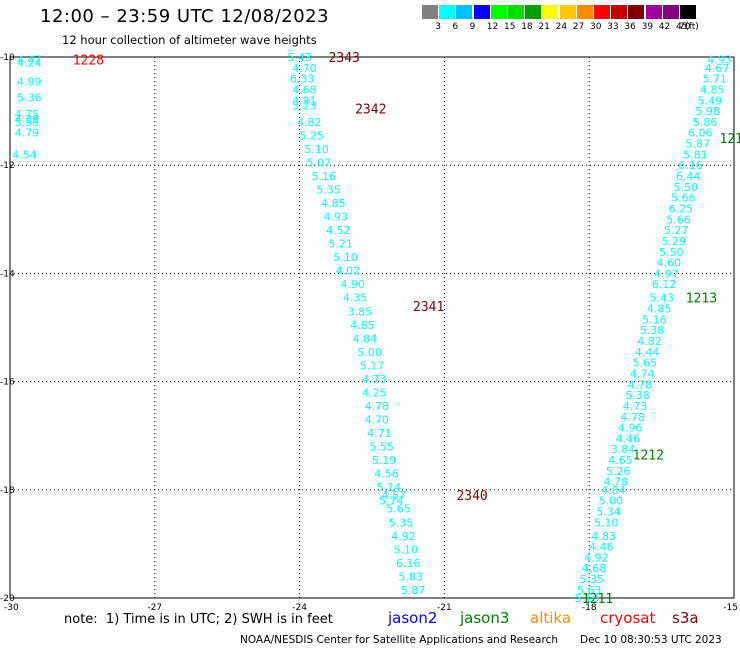 Image resolution: width=740 pixels, height=650 pixels. Describe the element at coordinates (596, 557) in the screenshot. I see `wave-height-value: 4.92` at that location.